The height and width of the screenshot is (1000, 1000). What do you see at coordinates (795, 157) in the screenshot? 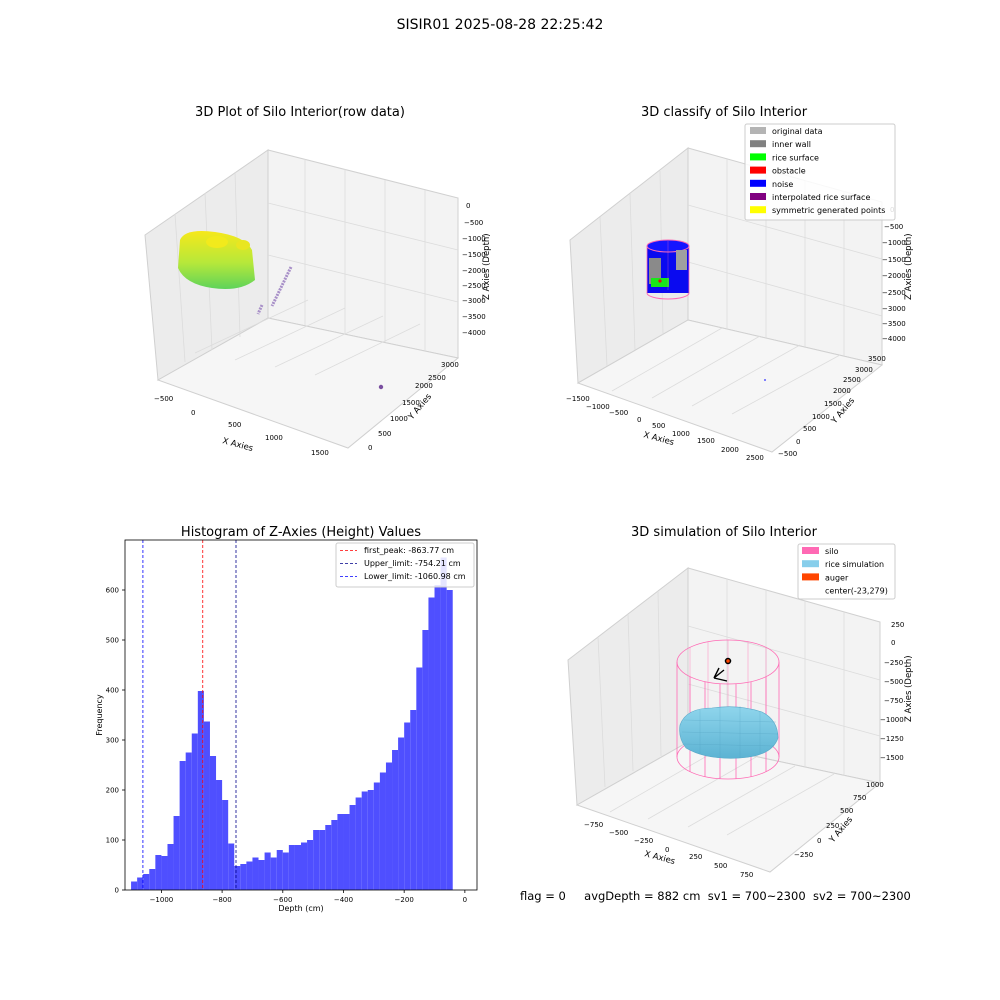
I see `classify-legend-label: rice surface` at bounding box center [795, 157].